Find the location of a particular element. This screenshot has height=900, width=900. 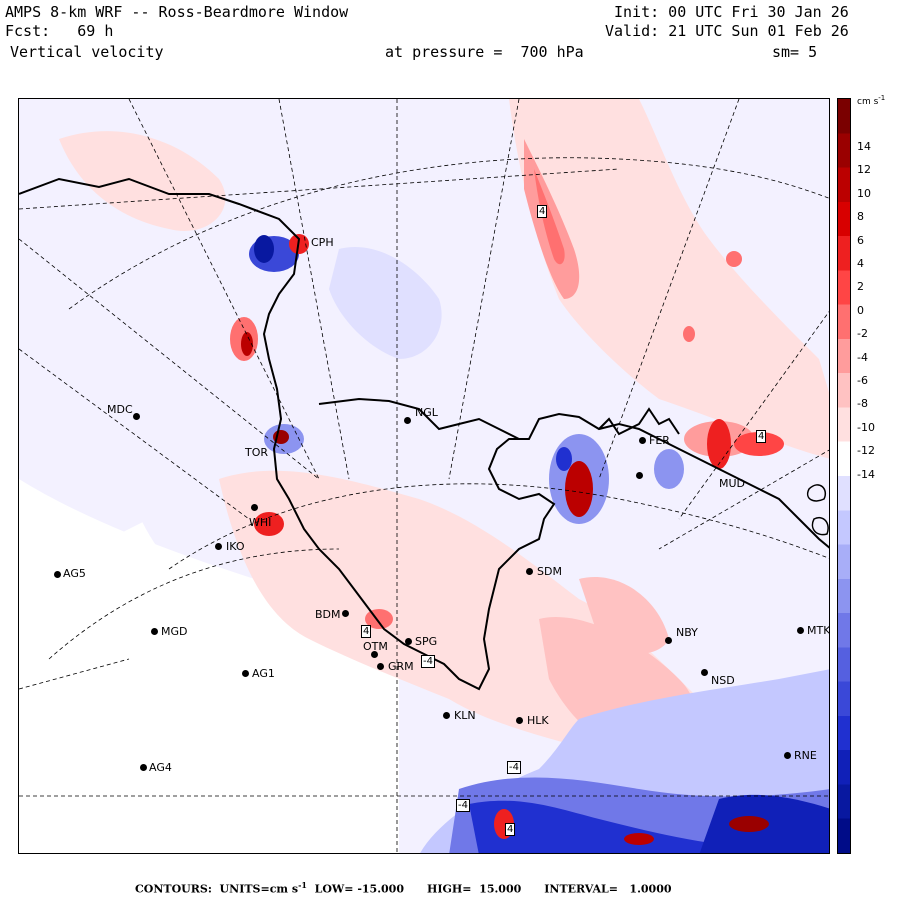

station-label: OTM is located at coordinates (375, 646).